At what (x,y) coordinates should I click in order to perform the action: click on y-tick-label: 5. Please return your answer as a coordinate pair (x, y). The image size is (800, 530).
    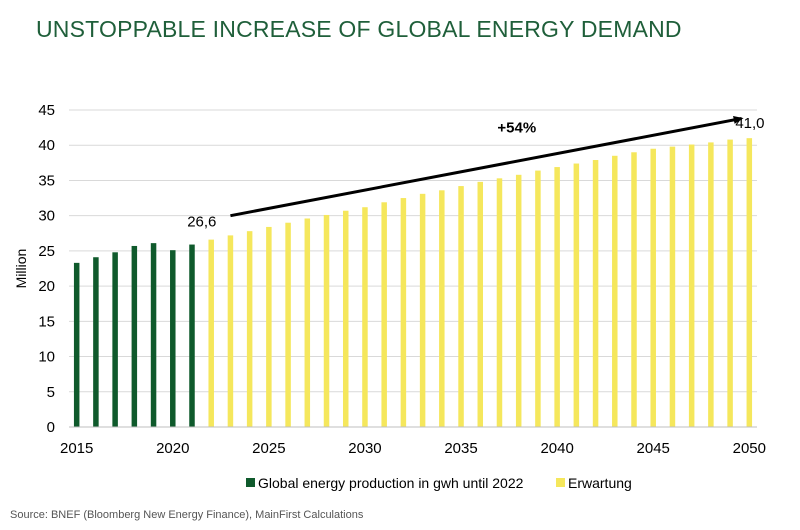
    Looking at the image, I should click on (51, 392).